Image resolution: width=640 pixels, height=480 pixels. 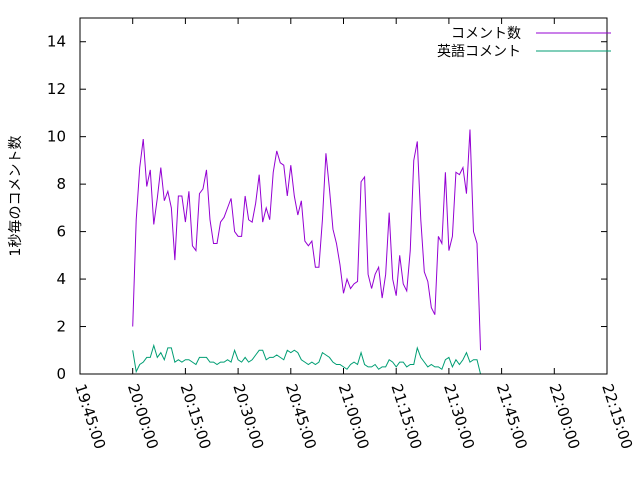 What do you see at coordinates (61, 184) in the screenshot?
I see `y-tick-label: 8` at bounding box center [61, 184].